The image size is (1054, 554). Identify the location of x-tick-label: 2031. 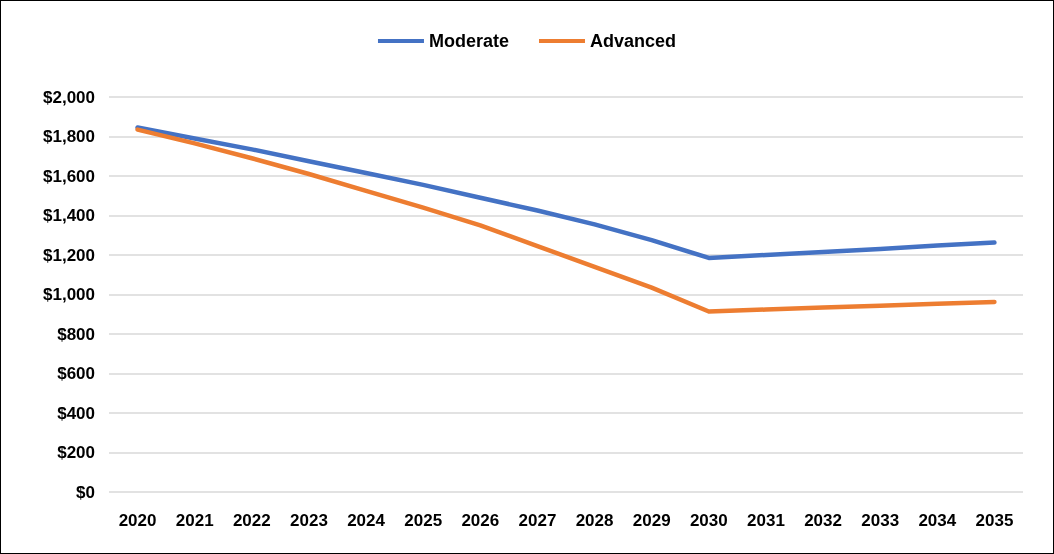
(766, 520).